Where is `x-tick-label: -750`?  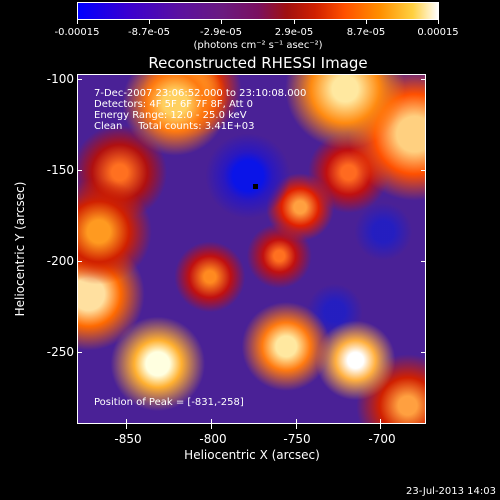
x-tick-label: -750 is located at coordinates (297, 439).